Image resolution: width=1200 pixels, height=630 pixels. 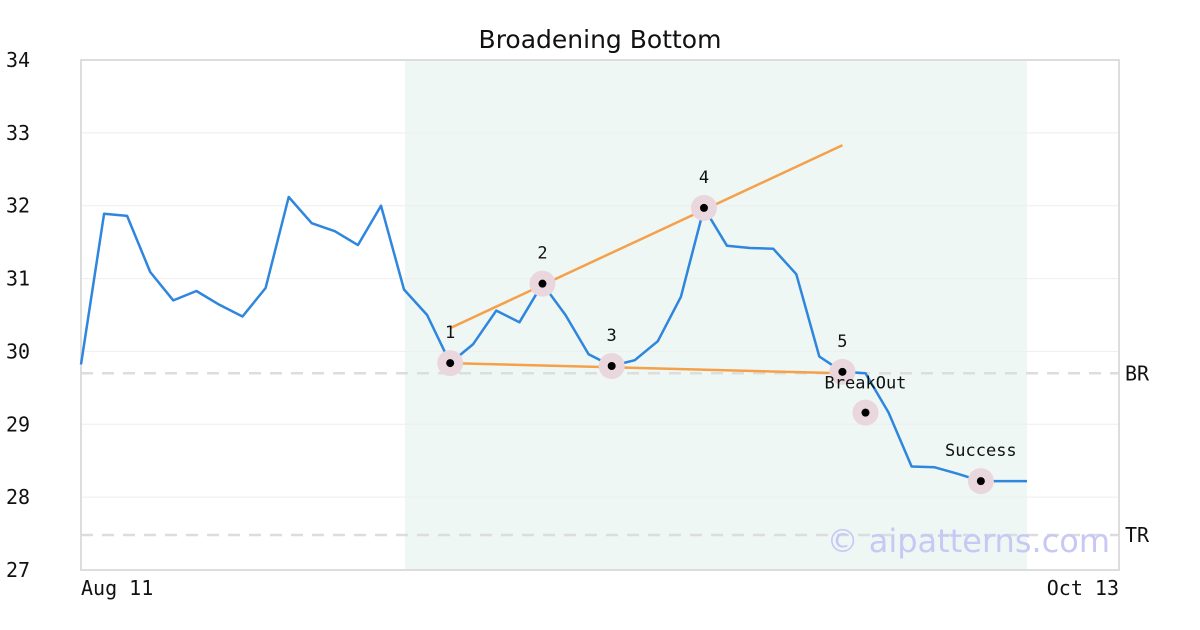 I want to click on y-tick-label: 32, so click(x=18, y=206).